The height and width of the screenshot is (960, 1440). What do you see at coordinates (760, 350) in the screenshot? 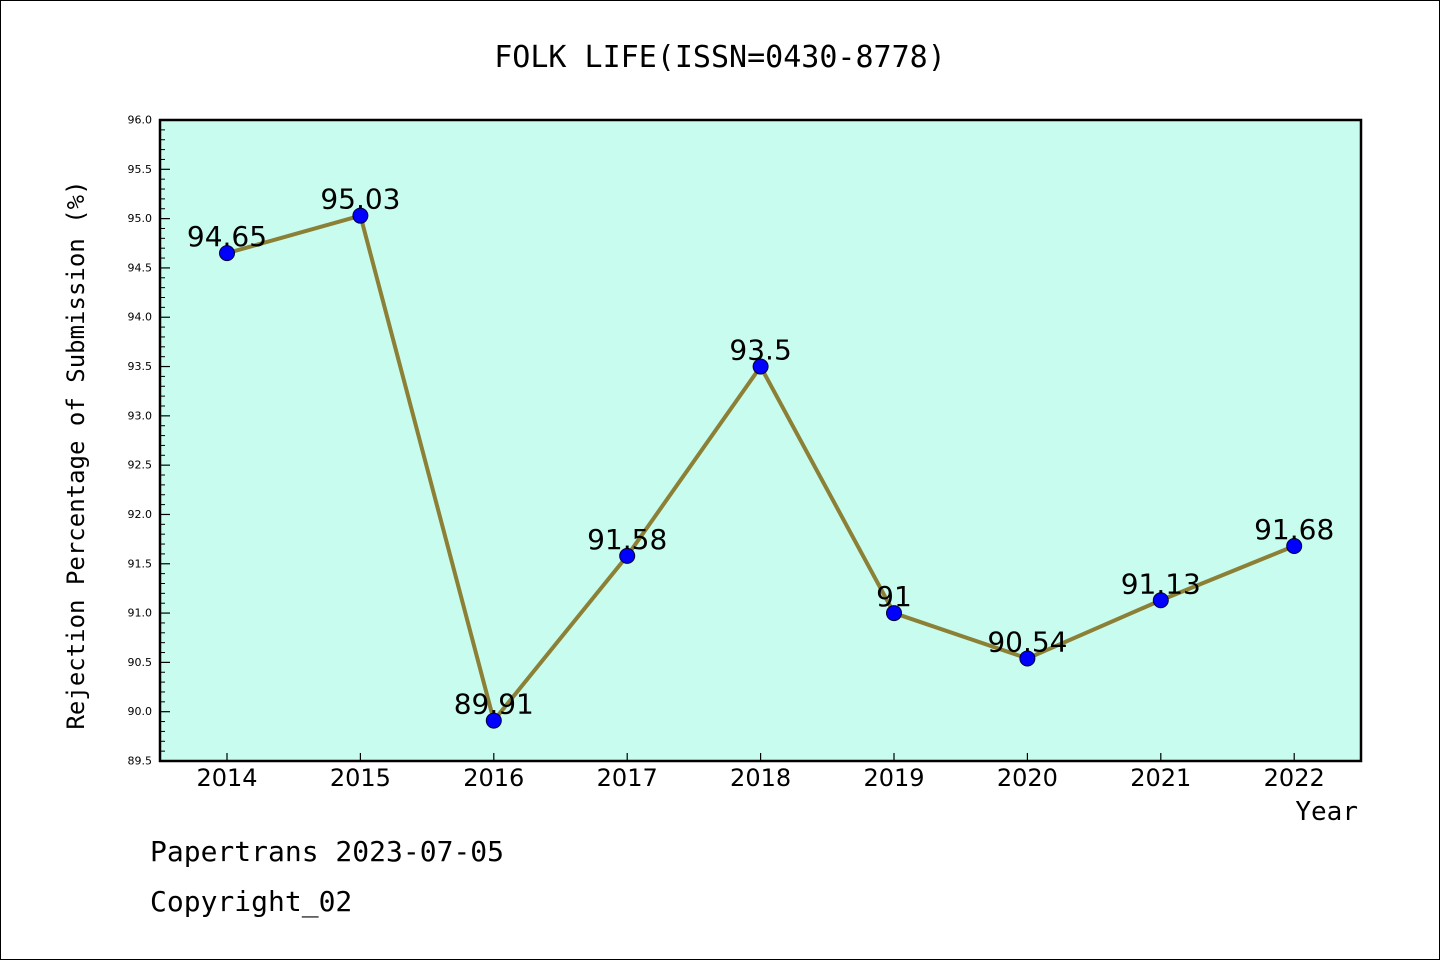
I see `data-label: 93.5` at bounding box center [760, 350].